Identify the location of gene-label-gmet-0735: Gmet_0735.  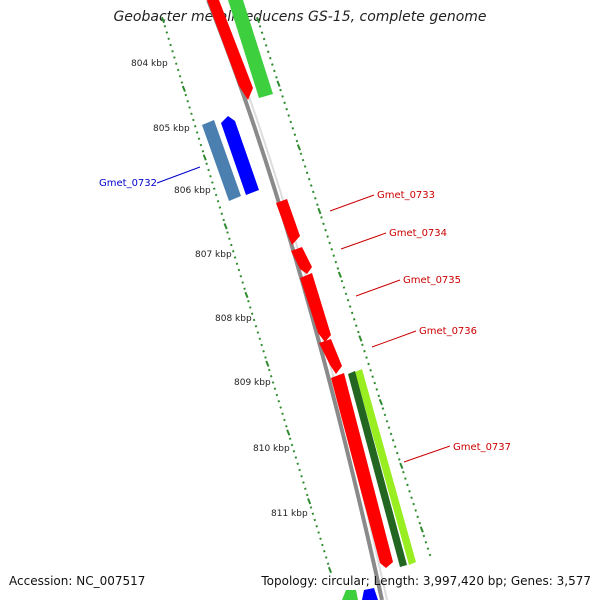
(432, 280).